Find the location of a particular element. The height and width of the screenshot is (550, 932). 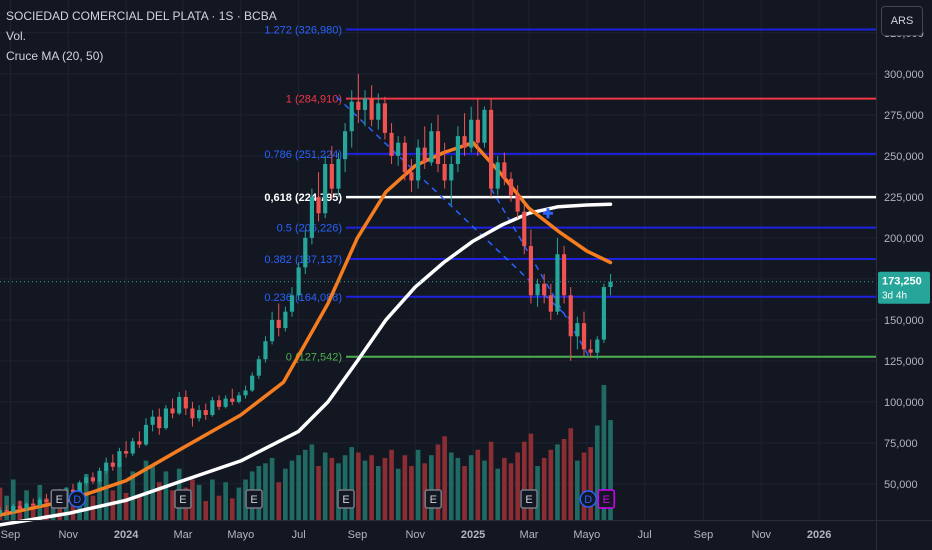

symbol-title: SOCIEDAD COMERCIAL DEL PLATA · 1S · BCBA is located at coordinates (141, 16).